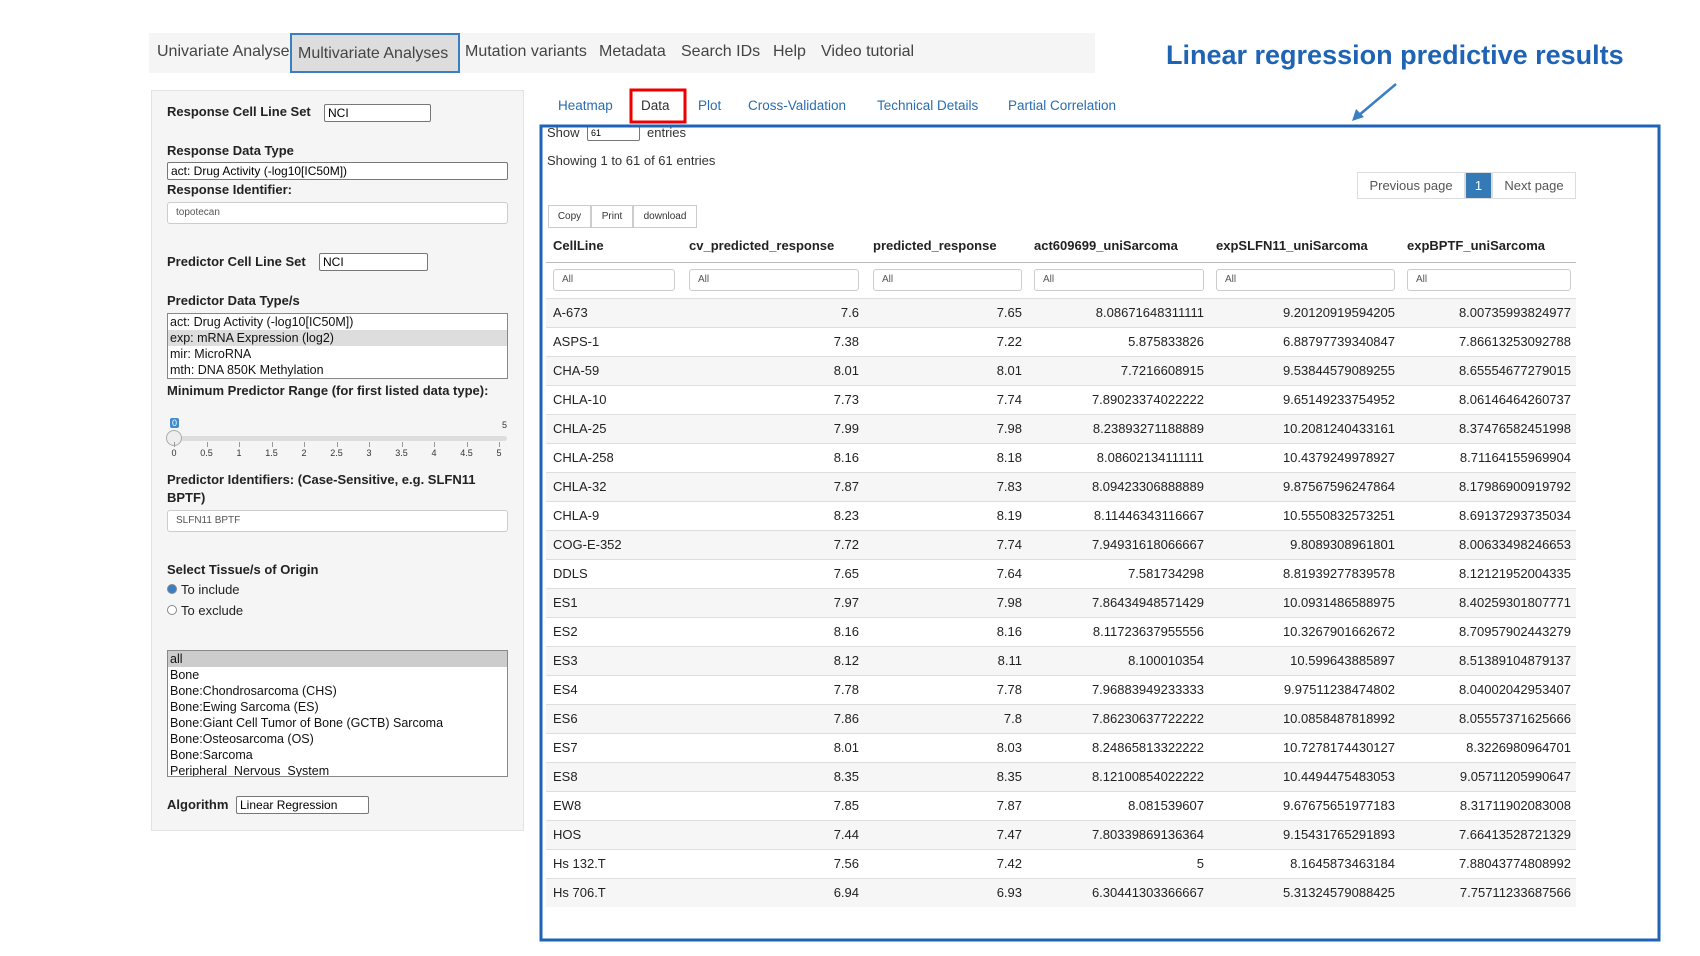 Image resolution: width=1700 pixels, height=956 pixels. What do you see at coordinates (1147, 718) in the screenshot?
I see `table-cell: 7.86230637722222` at bounding box center [1147, 718].